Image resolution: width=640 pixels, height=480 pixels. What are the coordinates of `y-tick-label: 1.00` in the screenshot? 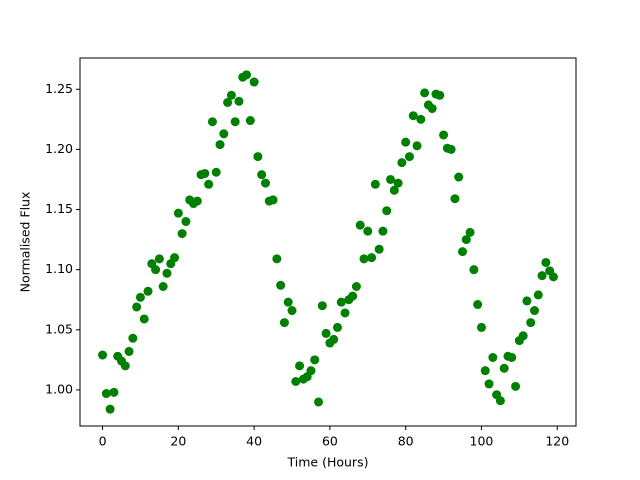 It's located at (59, 388).